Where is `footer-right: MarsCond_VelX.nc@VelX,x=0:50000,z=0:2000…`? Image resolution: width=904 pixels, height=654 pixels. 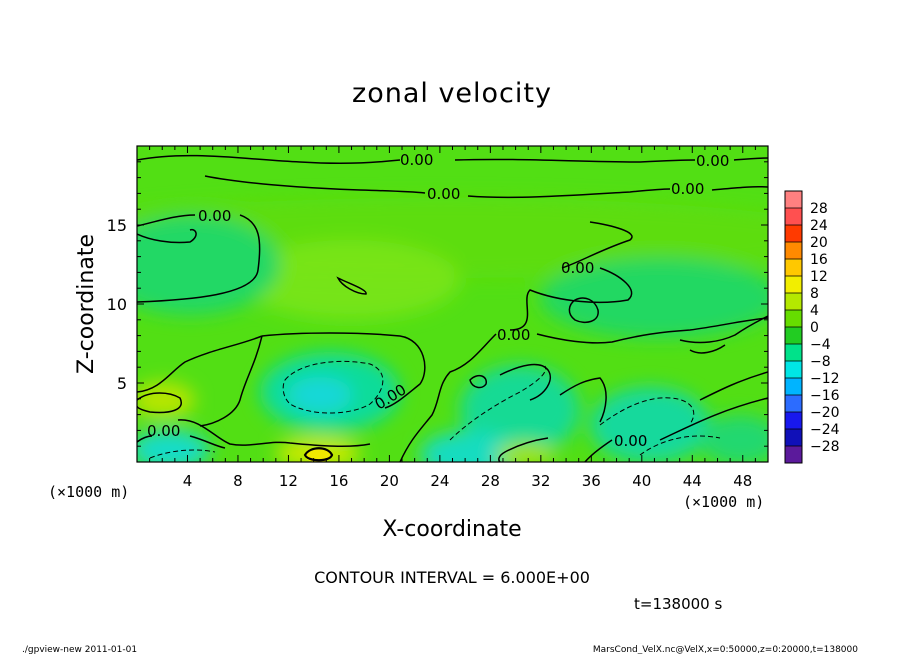
footer-right: MarsCond_VelX.nc@VelX,x=0:50000,z=0:2000… is located at coordinates (725, 649).